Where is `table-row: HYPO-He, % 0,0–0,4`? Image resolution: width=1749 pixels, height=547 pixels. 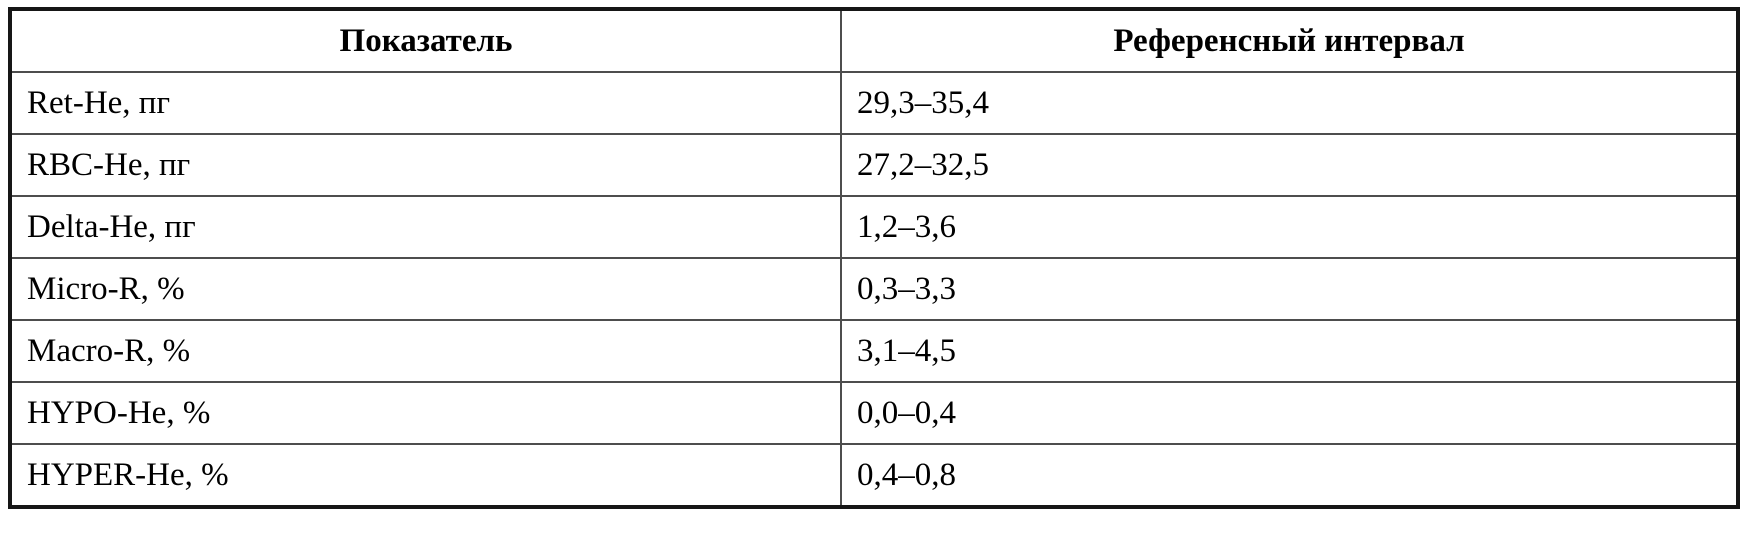
table-row: HYPO-He, % 0,0–0,4 is located at coordinates (874, 413).